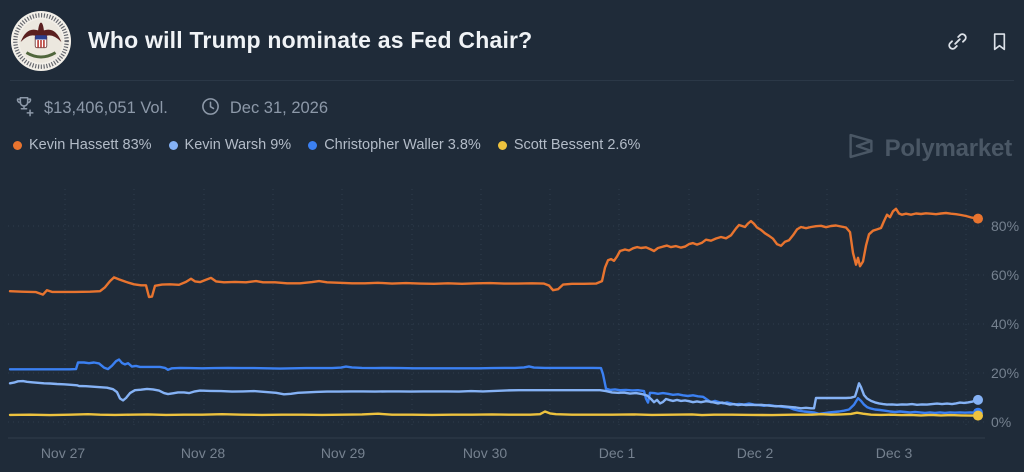 The image size is (1024, 472). I want to click on page-title: Who will Trump nominate as Fed Chair?, so click(310, 40).